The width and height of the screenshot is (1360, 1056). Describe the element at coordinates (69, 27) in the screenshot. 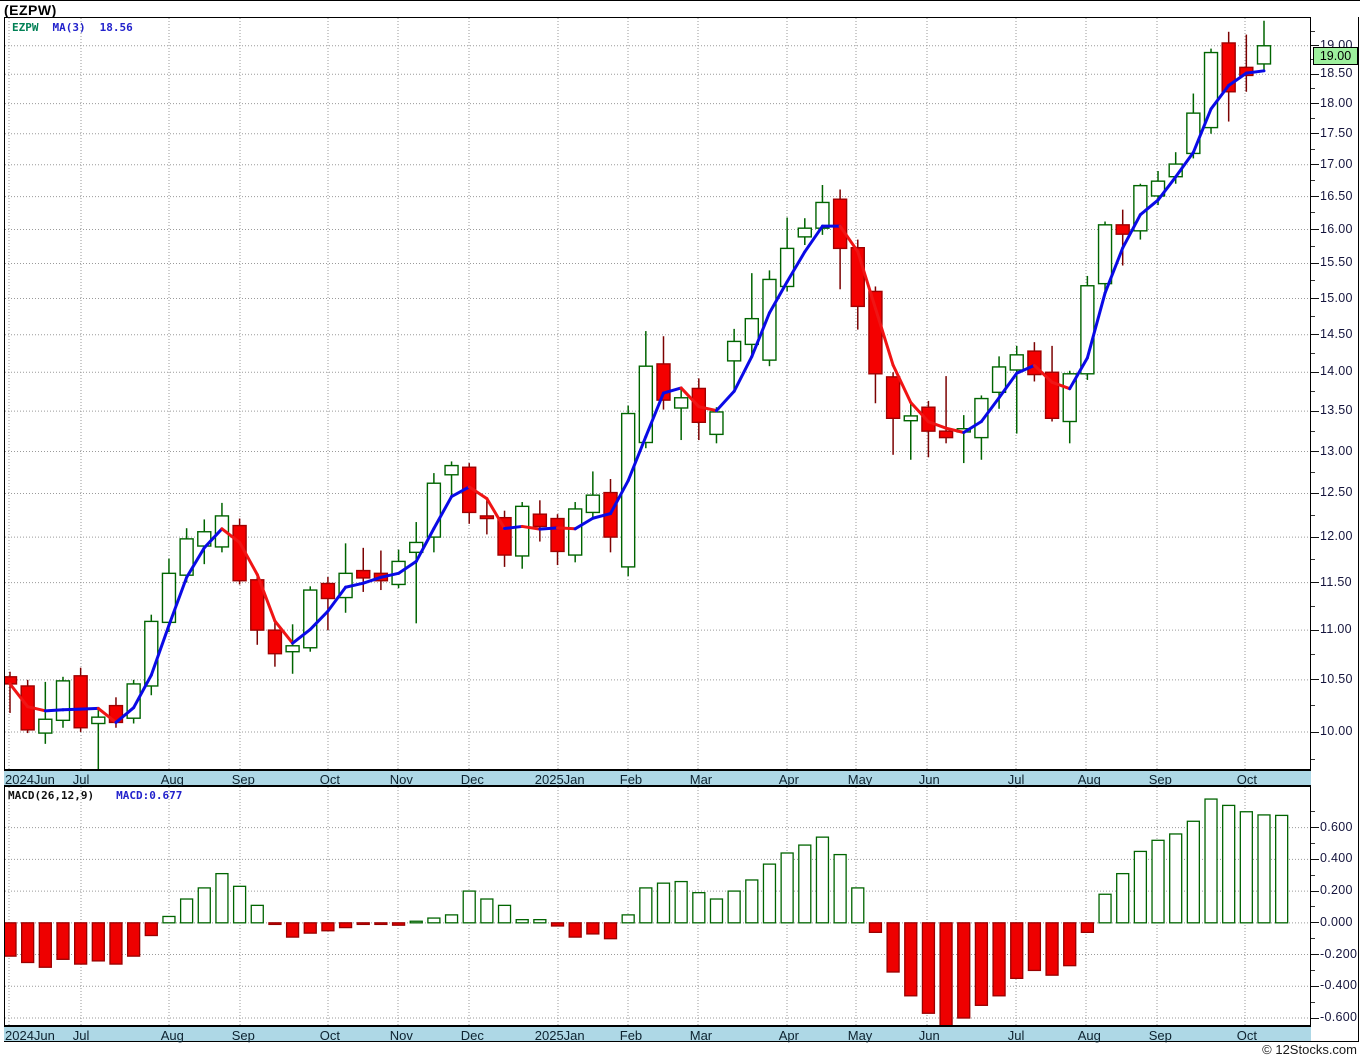

I see `ma-label: MA(3)` at that location.